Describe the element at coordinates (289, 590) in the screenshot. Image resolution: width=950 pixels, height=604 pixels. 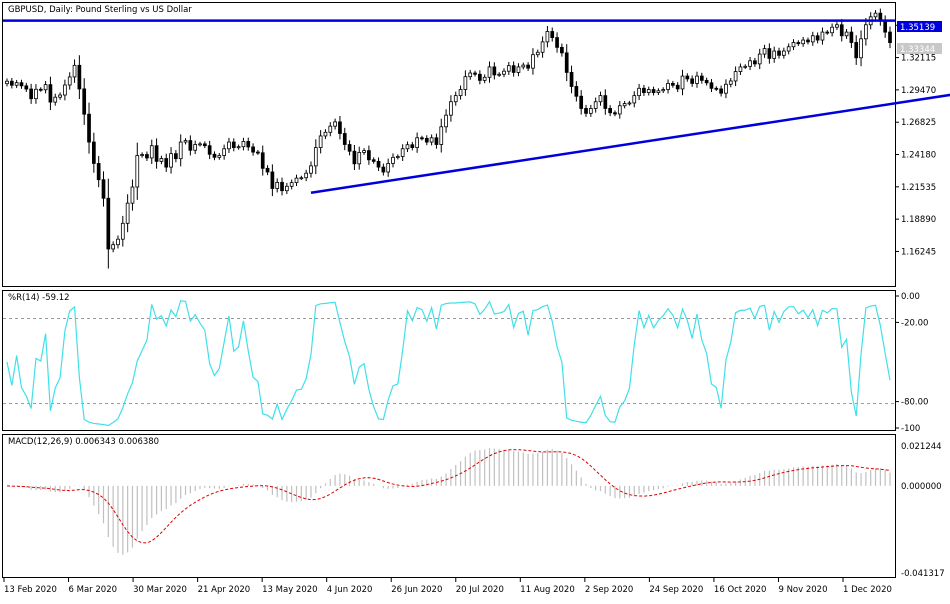
I see `x-tick-label: 13 May 2020` at that location.